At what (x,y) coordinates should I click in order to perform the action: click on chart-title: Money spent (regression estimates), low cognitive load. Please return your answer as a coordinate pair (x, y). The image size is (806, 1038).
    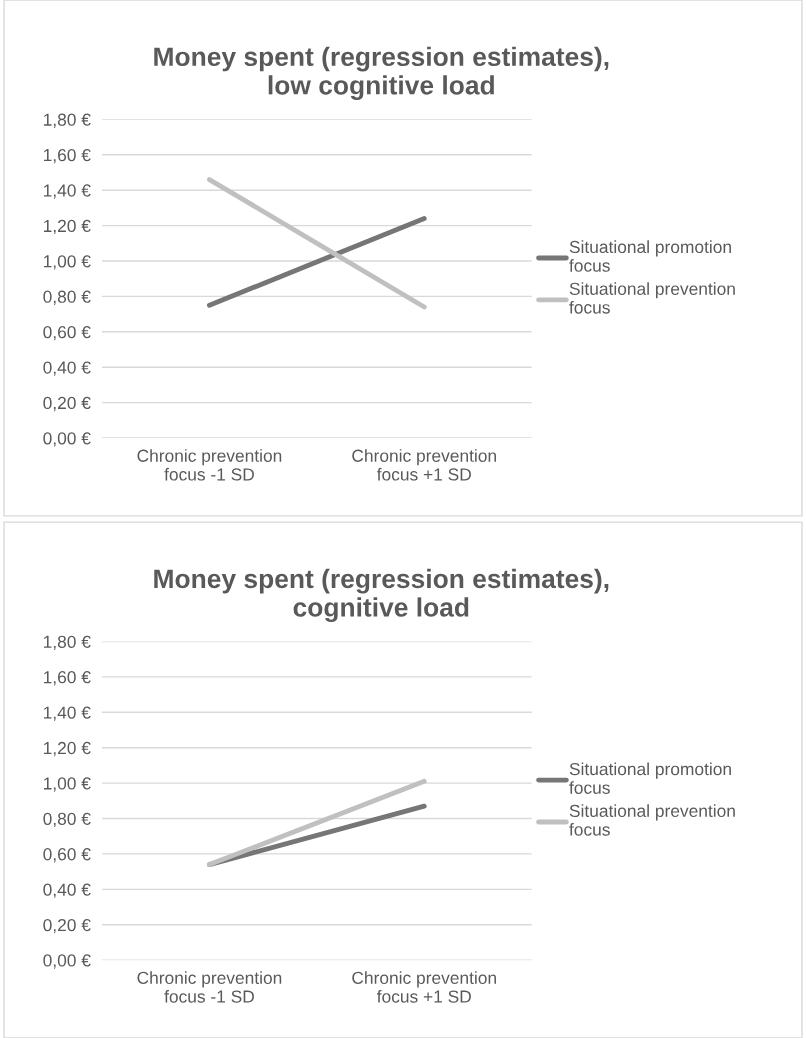
    Looking at the image, I should click on (381, 73).